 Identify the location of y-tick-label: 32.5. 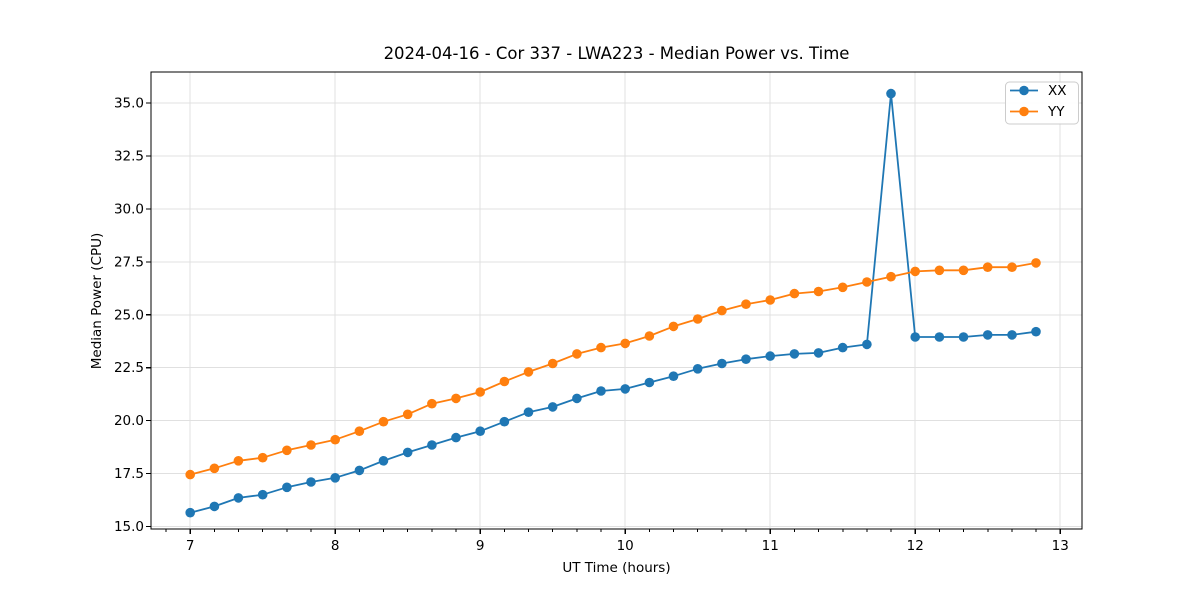
(129, 157).